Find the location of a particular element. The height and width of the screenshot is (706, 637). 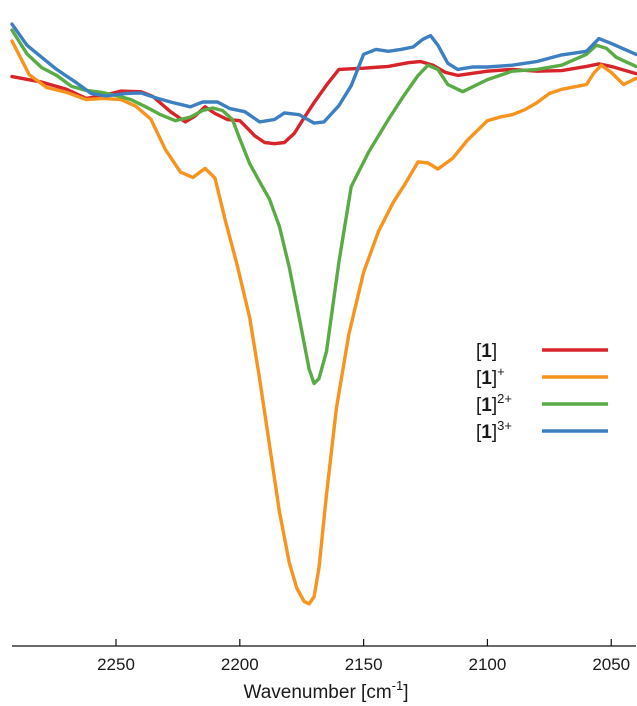

x-tick-layer: 2250 2200 2150 2100 2050 is located at coordinates (363, 656).